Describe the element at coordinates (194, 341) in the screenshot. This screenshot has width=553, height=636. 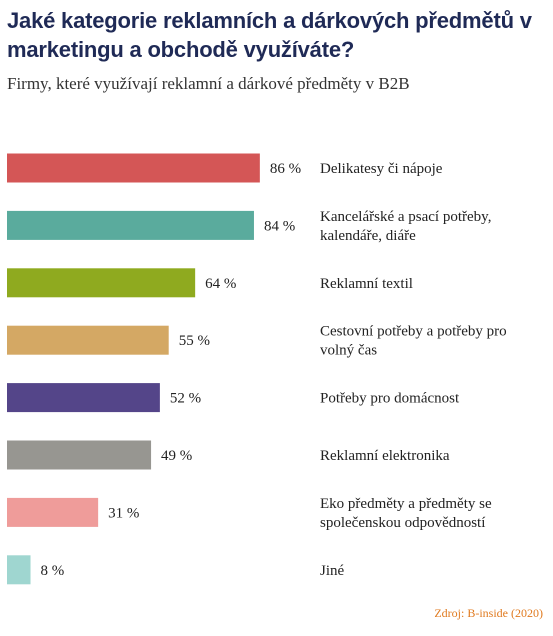
I see `value-label-4: 55 %` at that location.